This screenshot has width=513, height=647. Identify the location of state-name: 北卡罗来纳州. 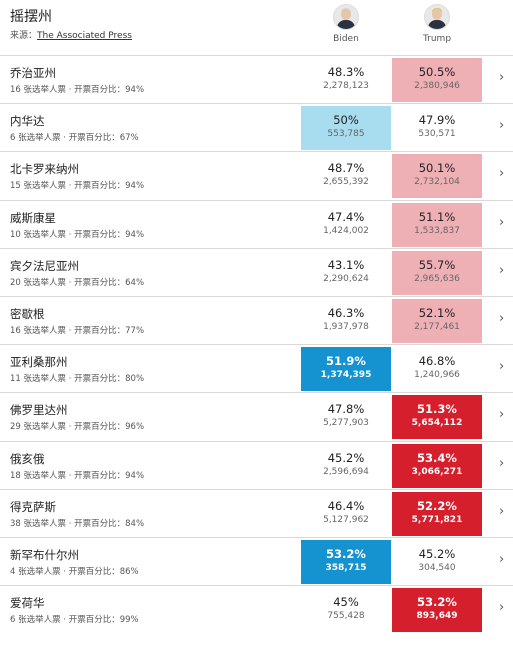
(44, 169).